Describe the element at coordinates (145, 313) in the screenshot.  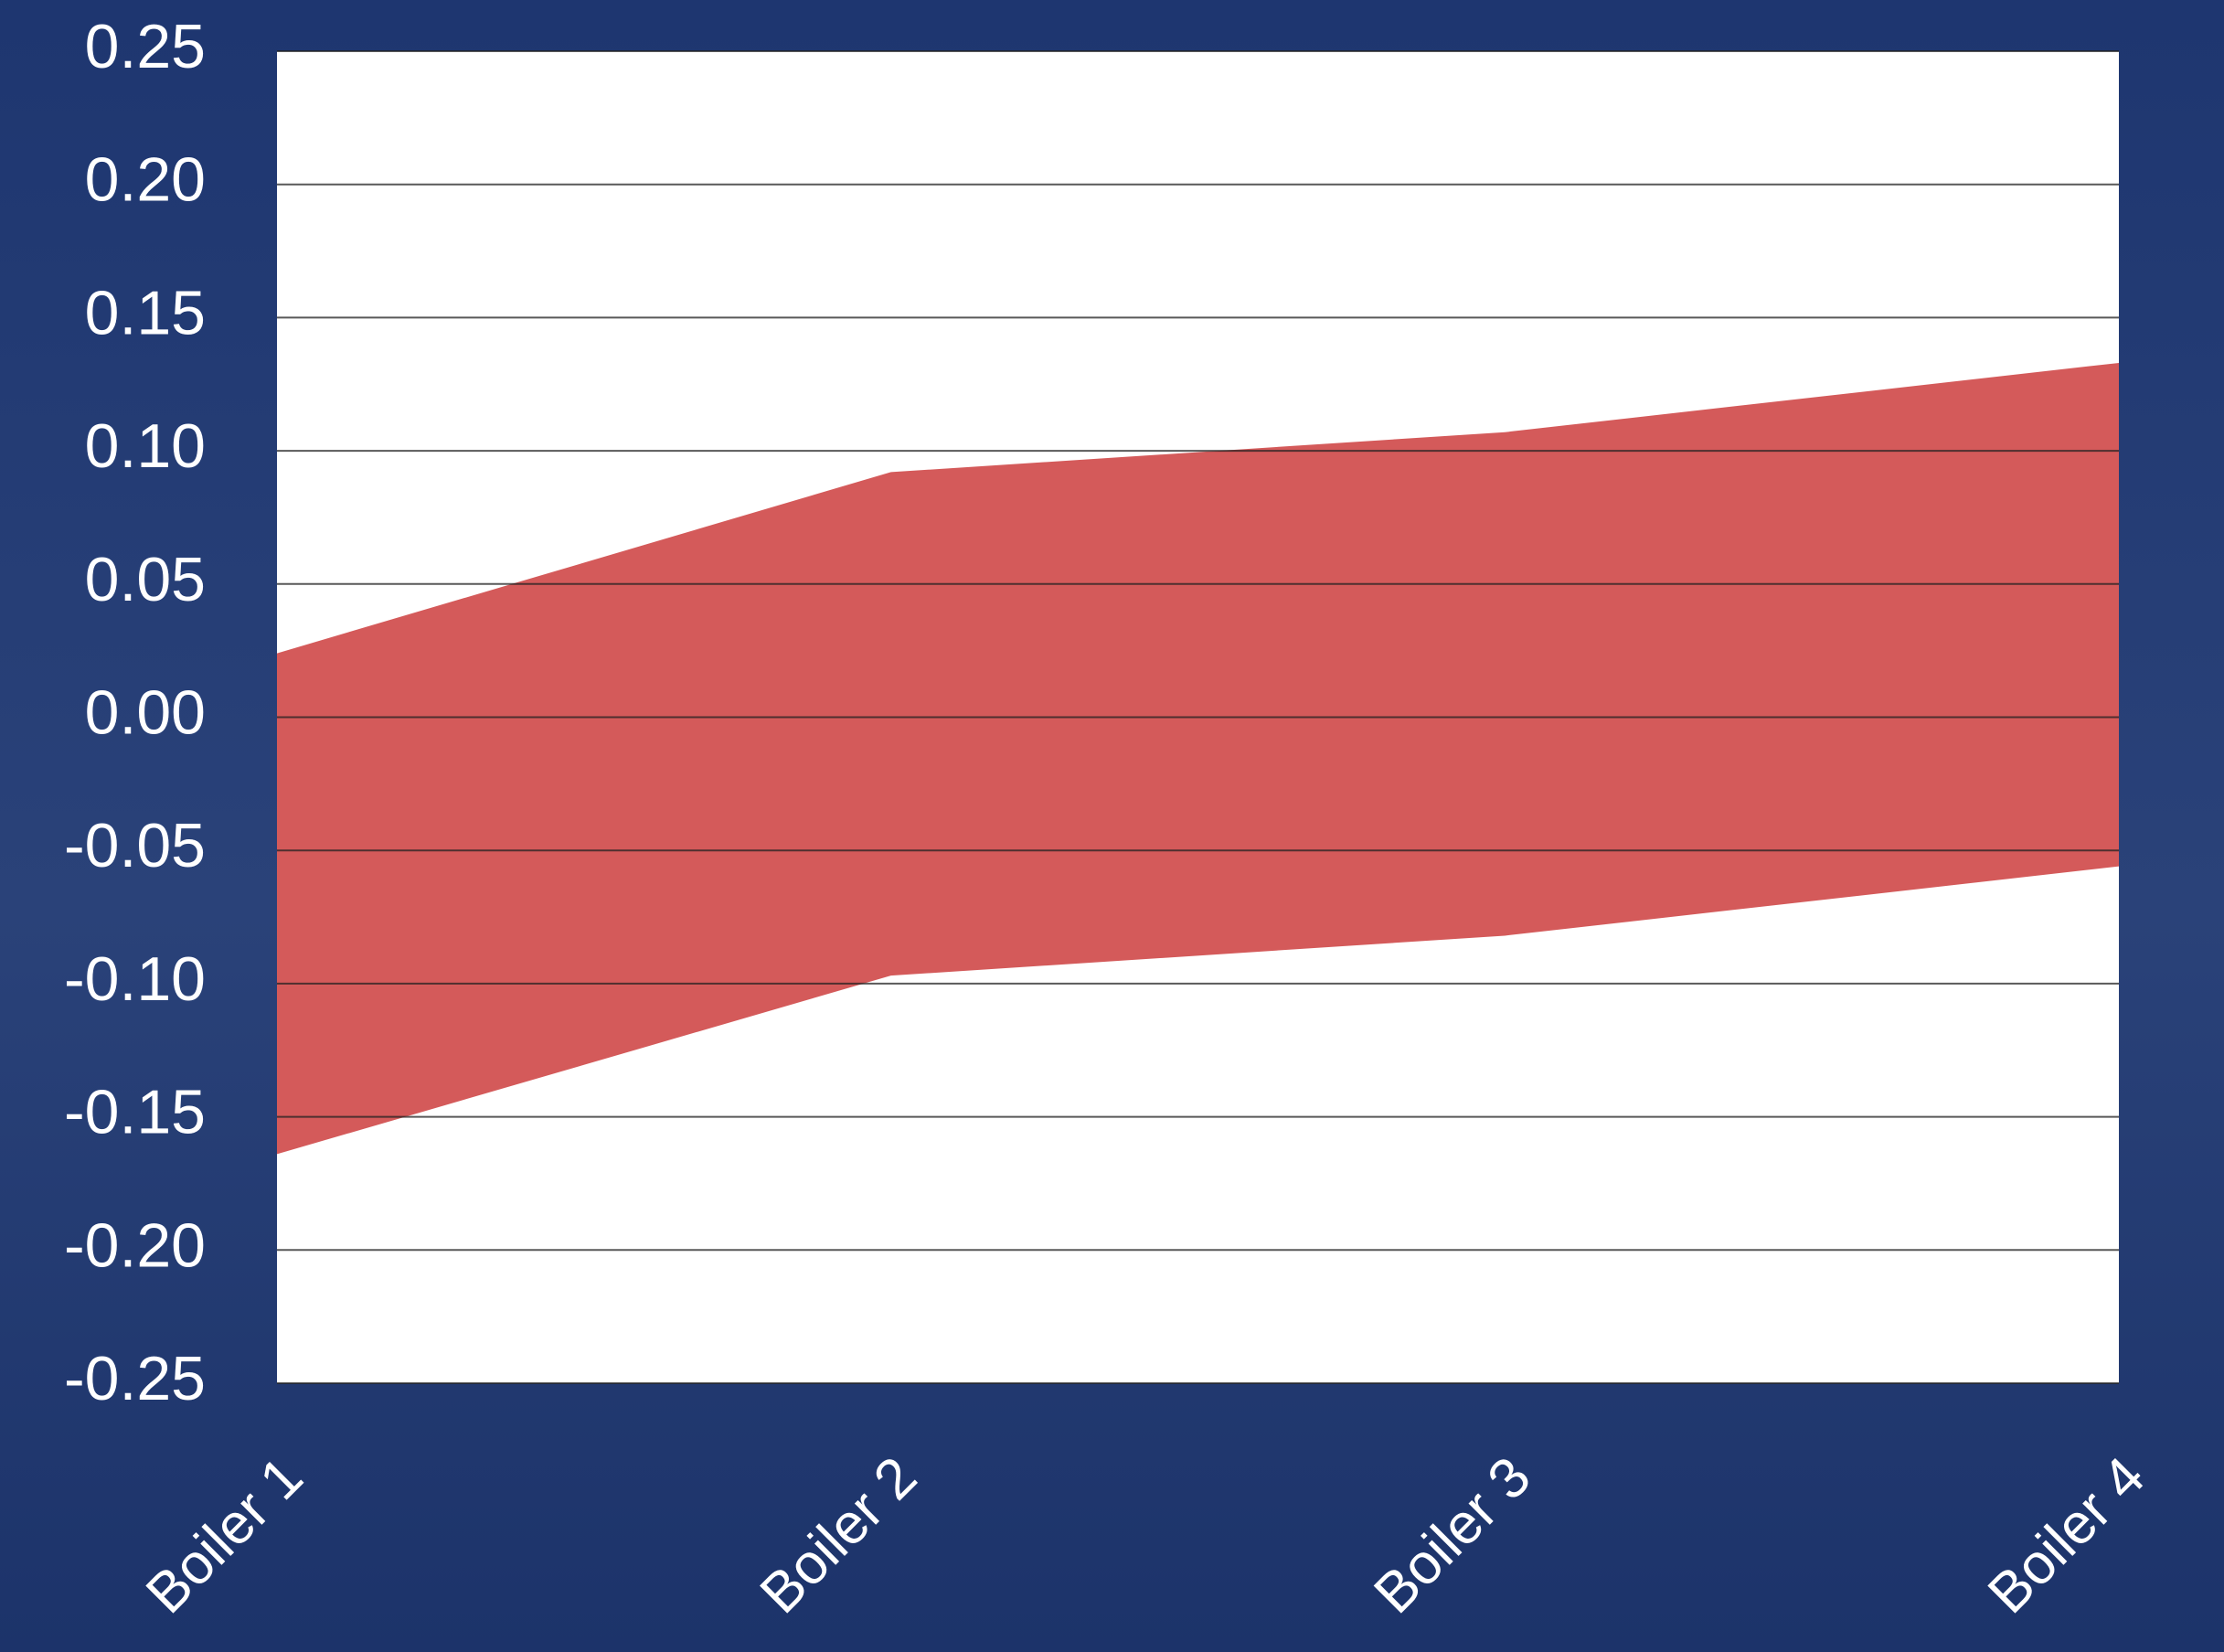
I see `y-tick-label: 0.15` at that location.